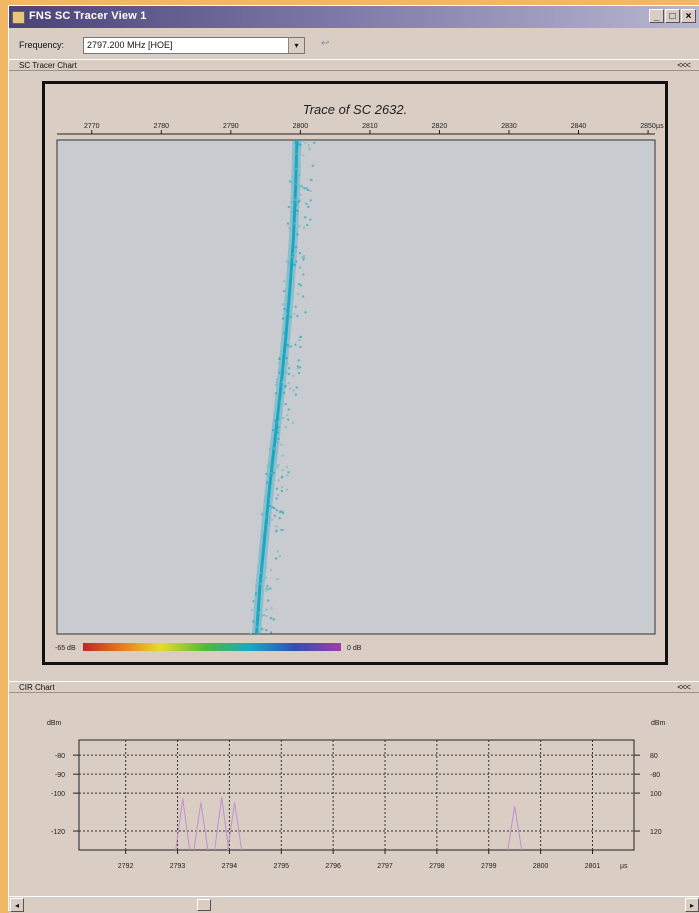 The height and width of the screenshot is (913, 699). I want to click on cir-y-tick-label-right: -80, so click(655, 775).